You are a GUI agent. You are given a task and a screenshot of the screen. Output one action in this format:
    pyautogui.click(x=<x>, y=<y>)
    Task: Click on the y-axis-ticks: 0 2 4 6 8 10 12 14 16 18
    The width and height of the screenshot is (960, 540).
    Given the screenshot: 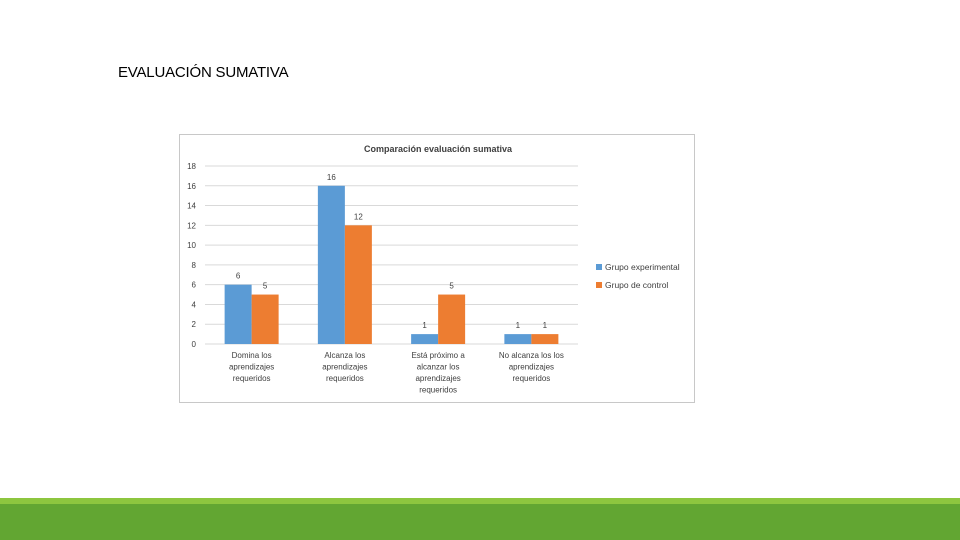 What is the action you would take?
    pyautogui.click(x=191, y=255)
    